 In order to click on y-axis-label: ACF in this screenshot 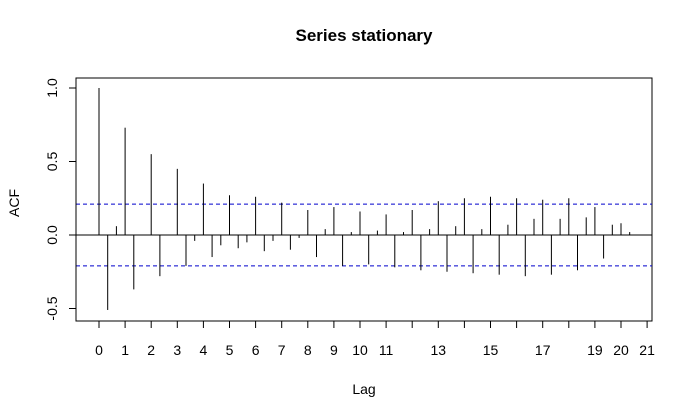, I will do `click(14, 203)`.